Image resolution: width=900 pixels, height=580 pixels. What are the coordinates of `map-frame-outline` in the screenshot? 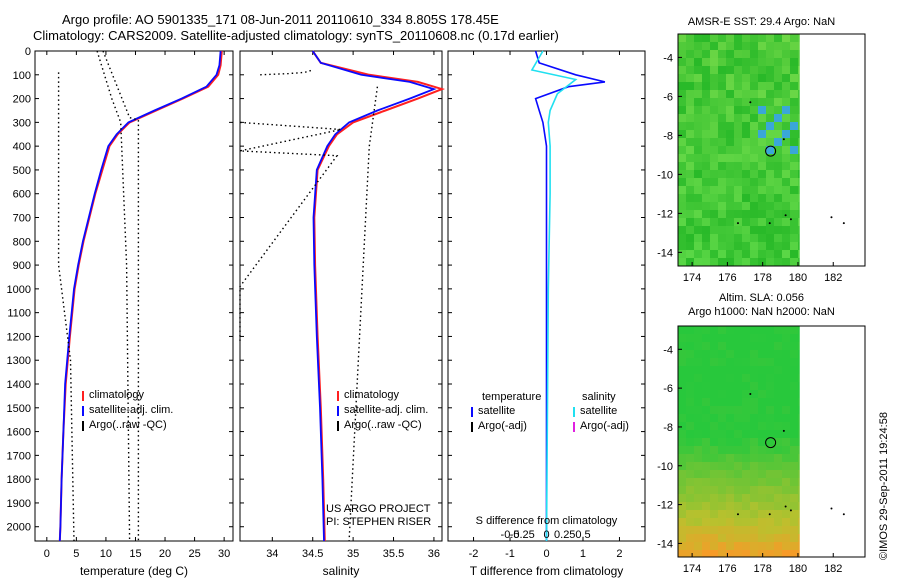 It's located at (771, 441).